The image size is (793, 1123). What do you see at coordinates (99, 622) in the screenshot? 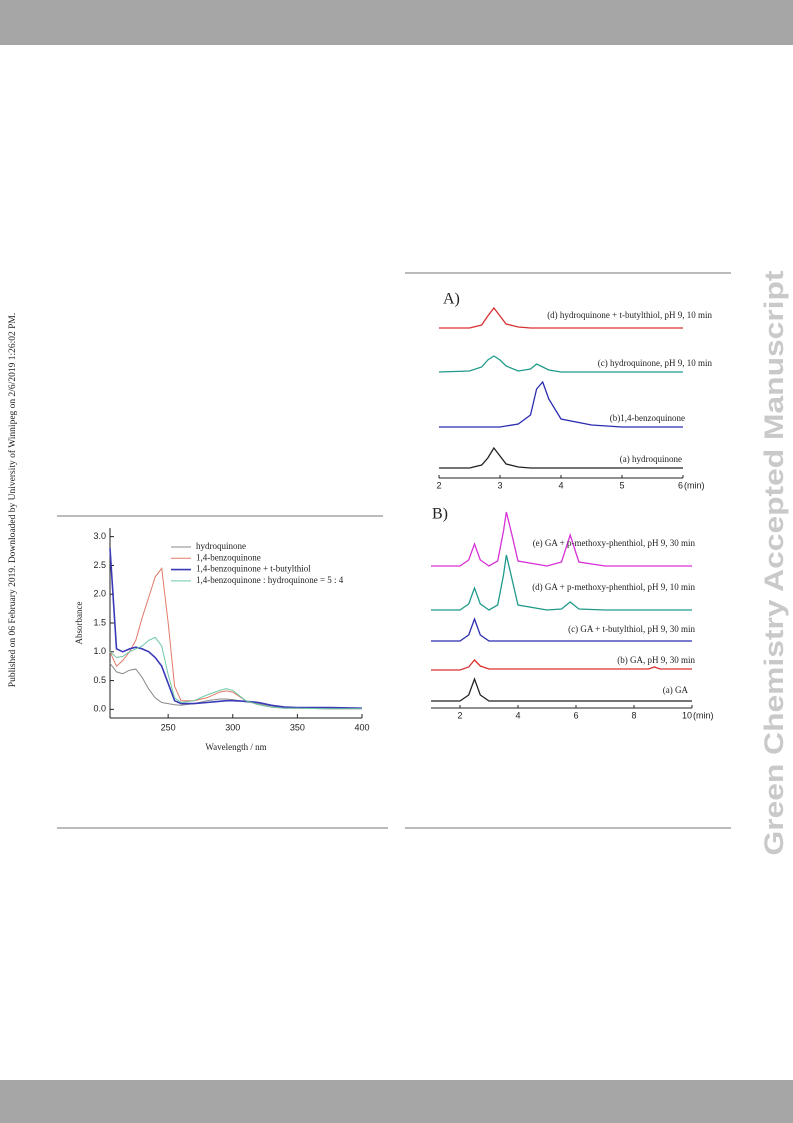
I see `y-tick-label: 1.5` at bounding box center [99, 622].